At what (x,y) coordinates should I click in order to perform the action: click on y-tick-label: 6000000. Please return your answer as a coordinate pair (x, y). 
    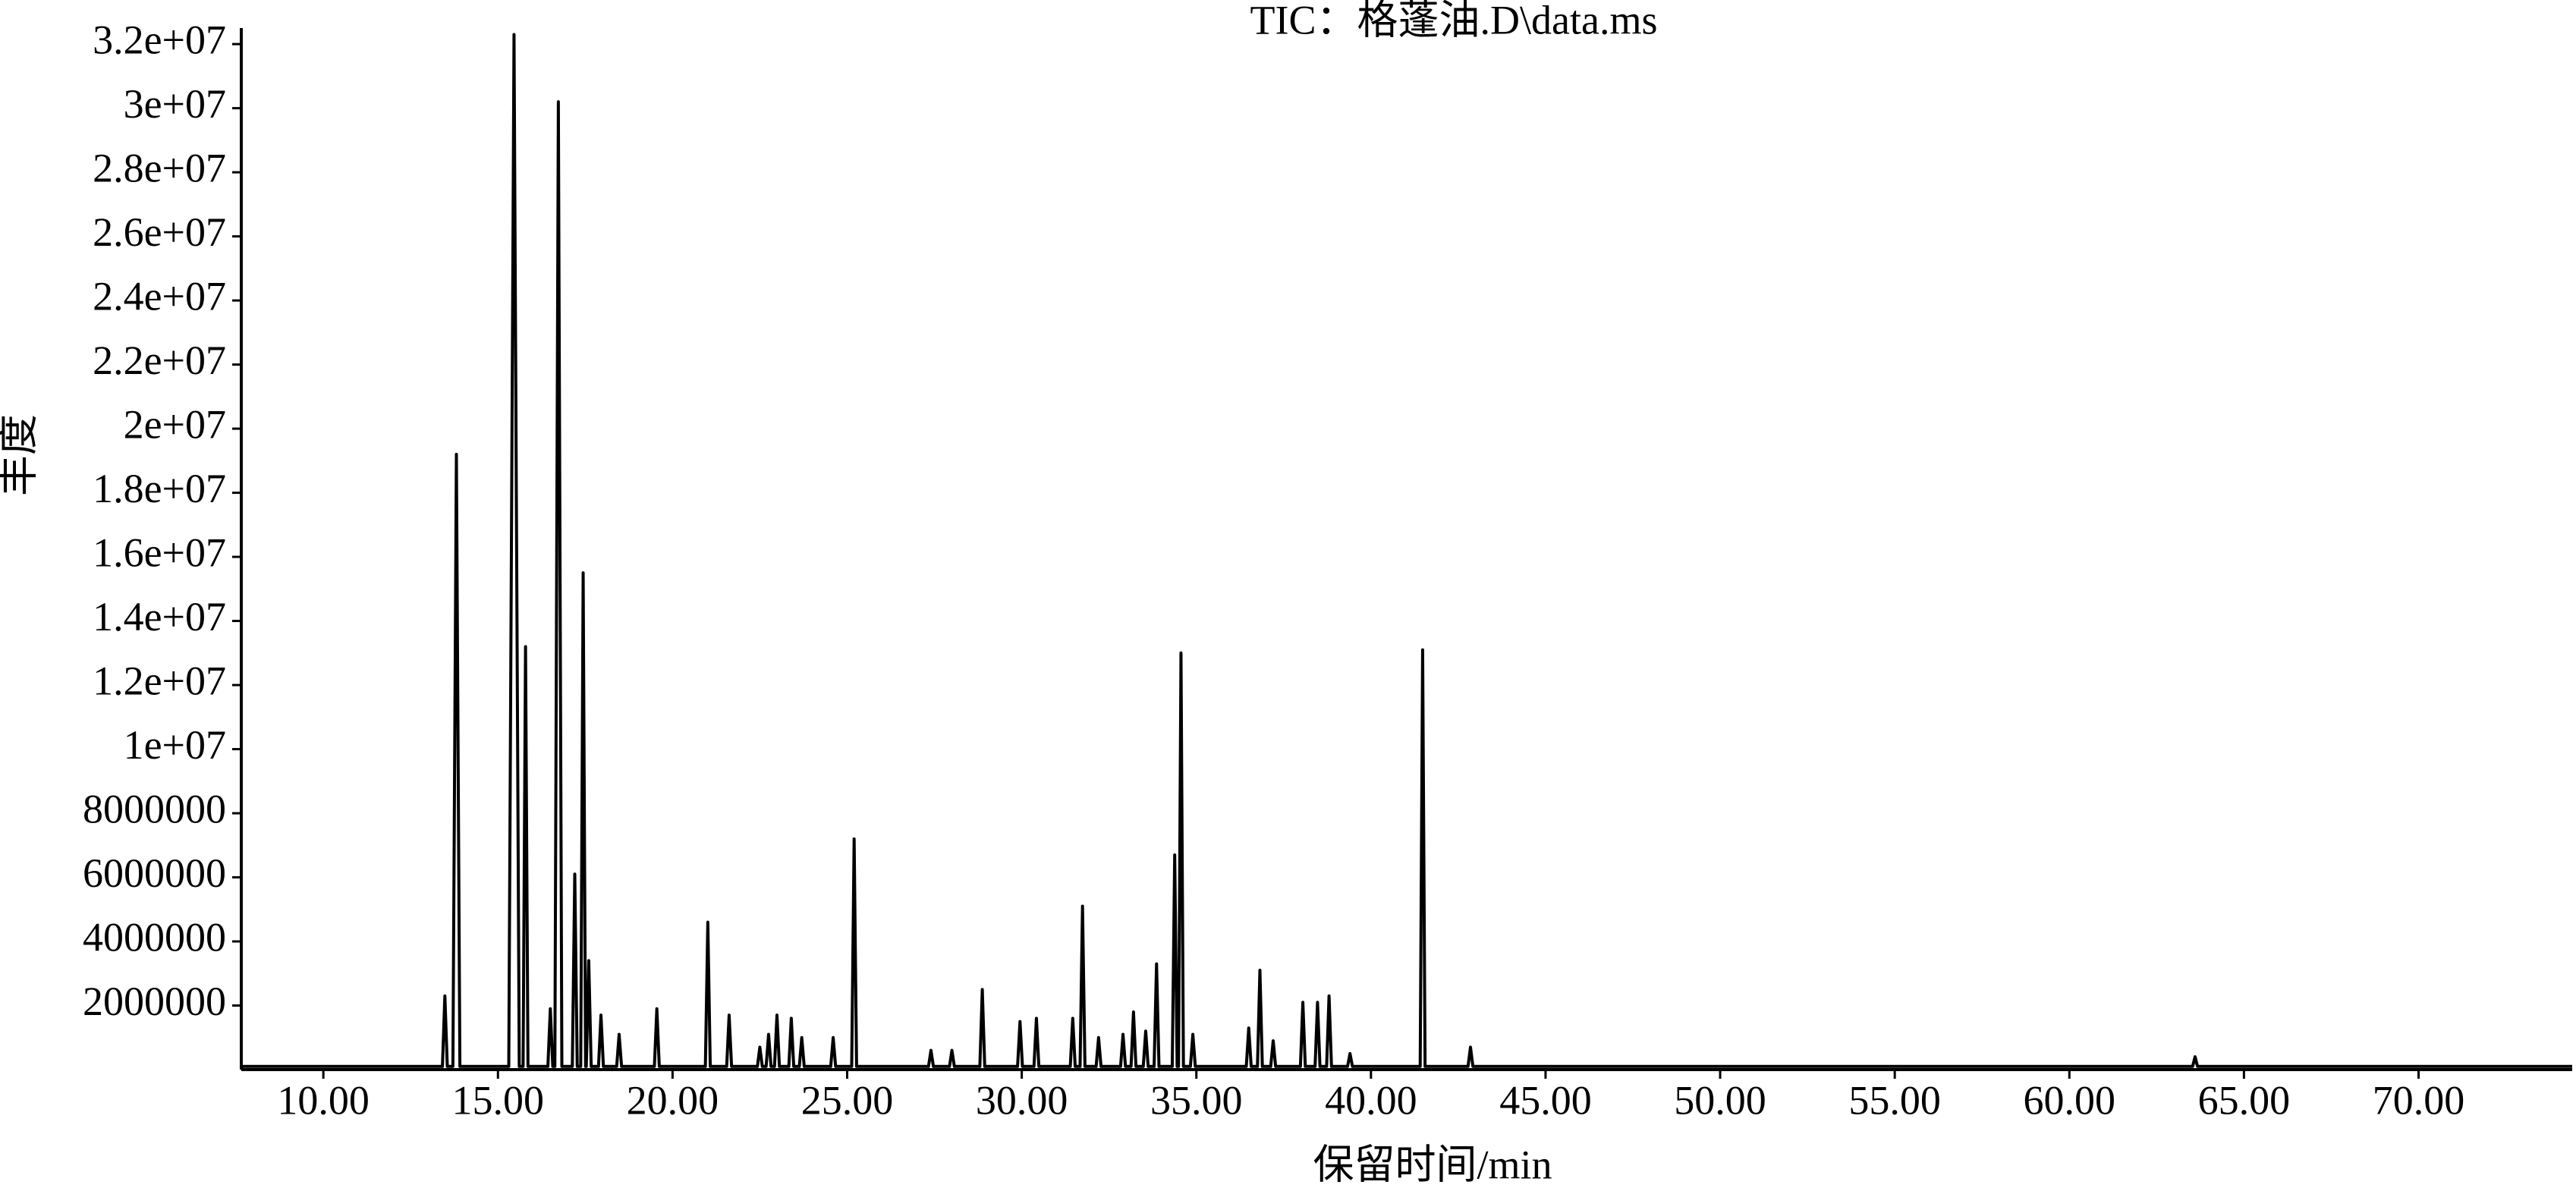
    Looking at the image, I should click on (154, 873).